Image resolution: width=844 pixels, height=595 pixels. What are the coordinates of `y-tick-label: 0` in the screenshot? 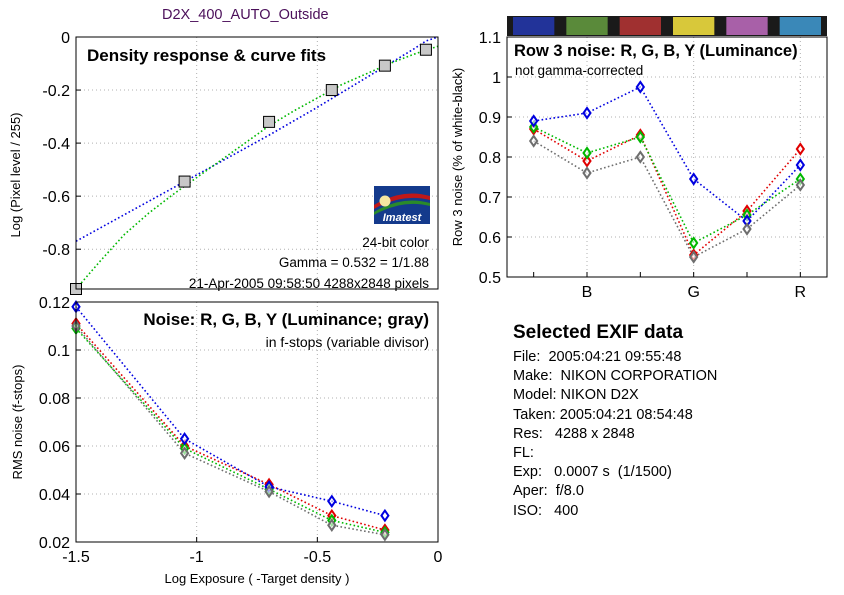 It's located at (65, 38).